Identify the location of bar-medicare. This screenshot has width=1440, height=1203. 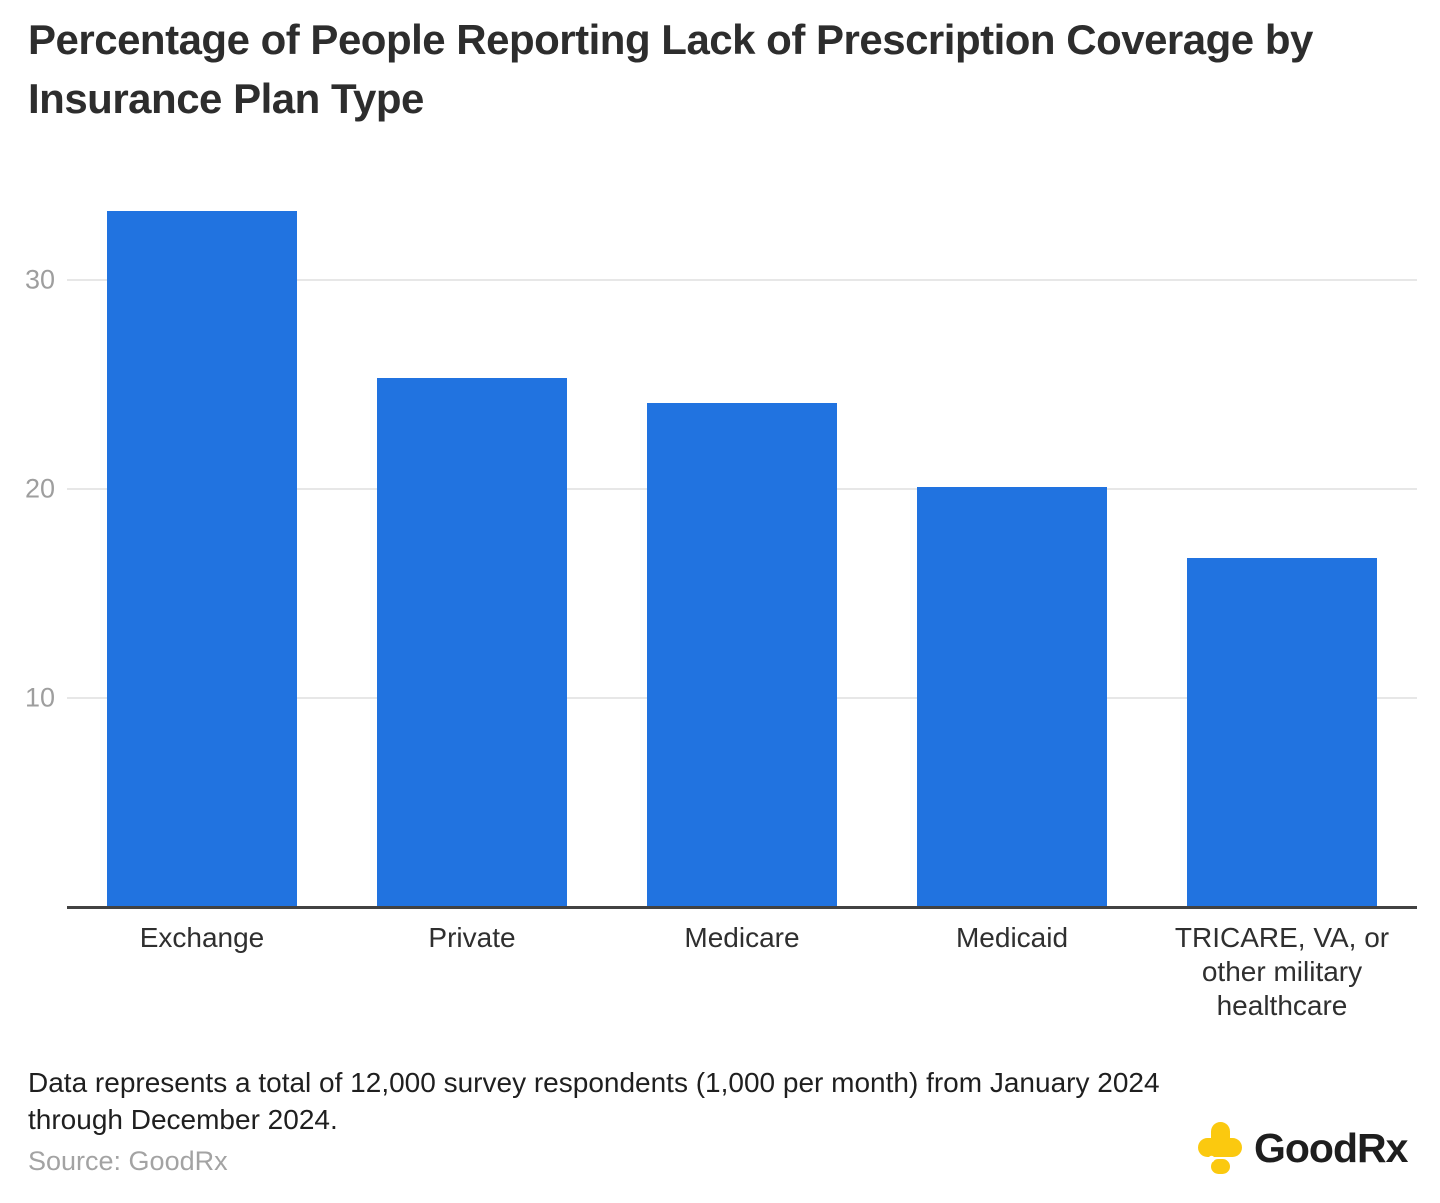
(742, 655).